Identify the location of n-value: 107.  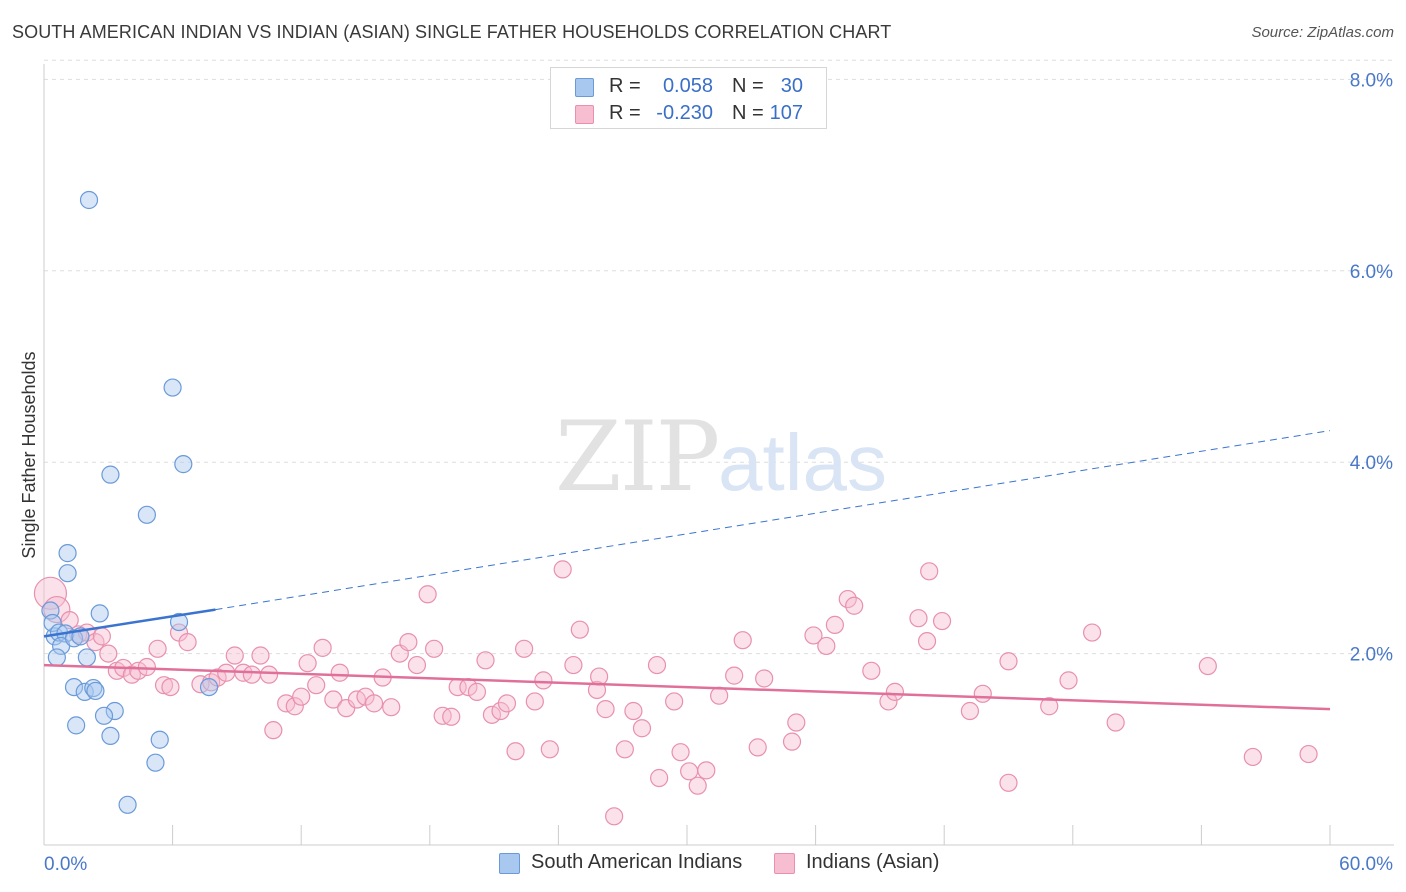
(786, 113).